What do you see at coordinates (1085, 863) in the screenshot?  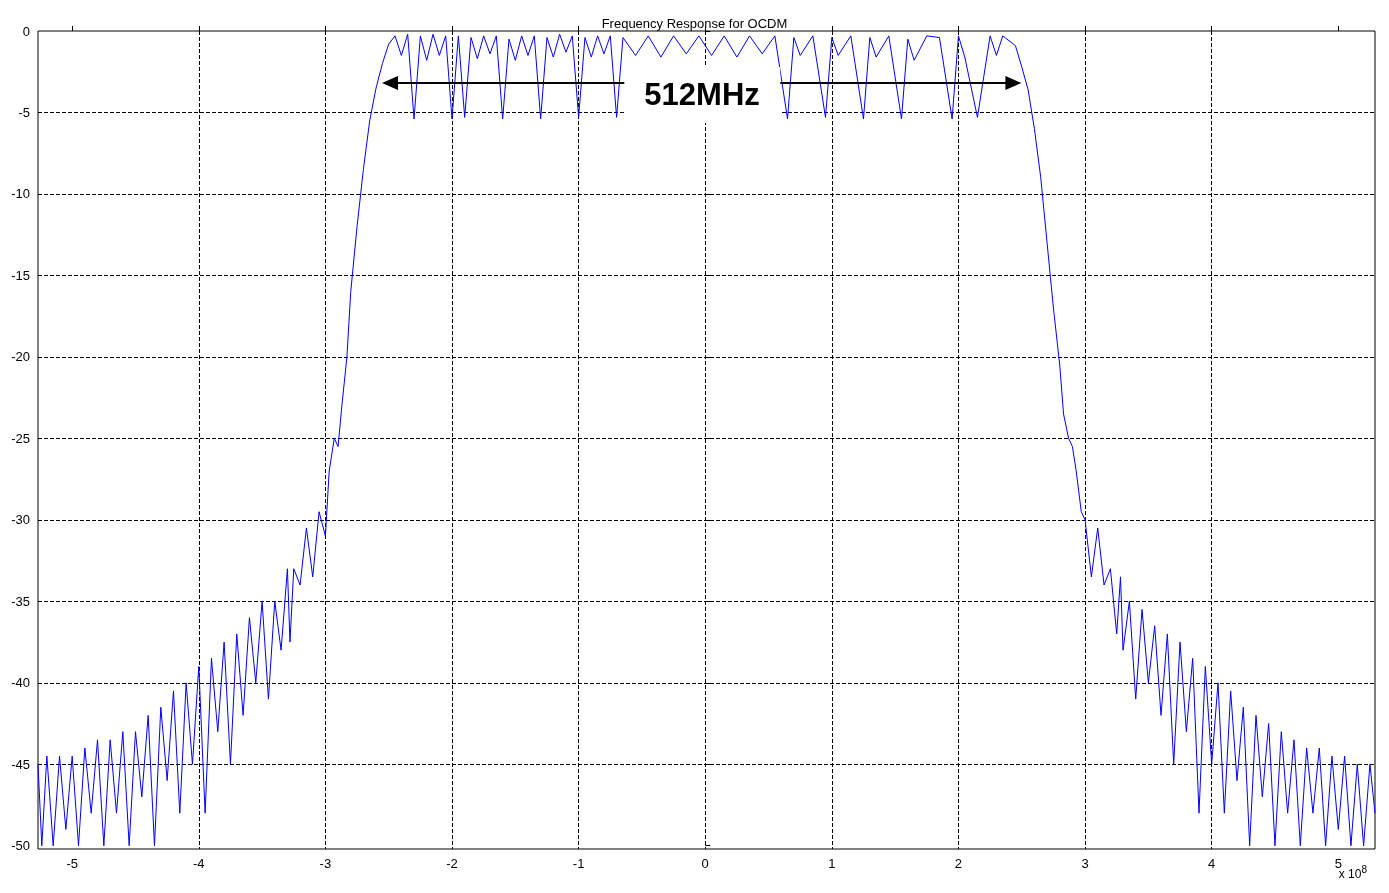 I see `x-tick-label: 3` at bounding box center [1085, 863].